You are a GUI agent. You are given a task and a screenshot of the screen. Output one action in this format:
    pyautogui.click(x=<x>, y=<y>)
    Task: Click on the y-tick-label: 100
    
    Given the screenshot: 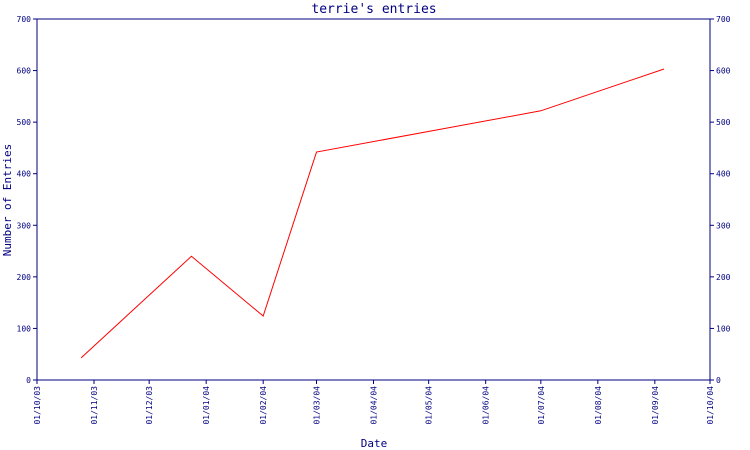 What is the action you would take?
    pyautogui.click(x=24, y=328)
    